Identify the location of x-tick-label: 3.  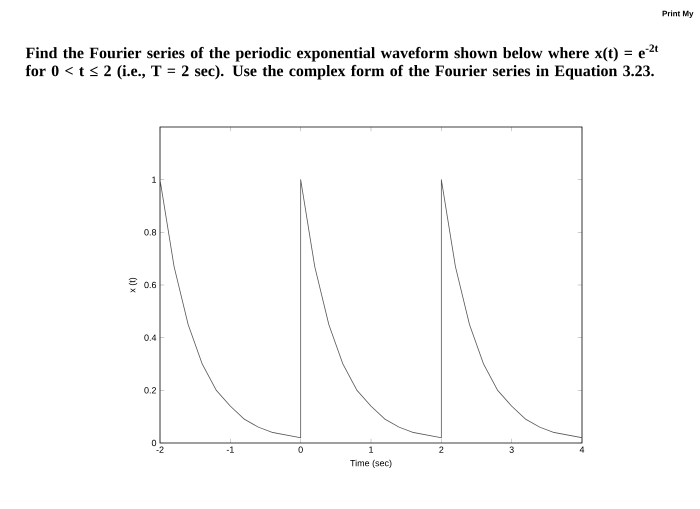
(512, 449).